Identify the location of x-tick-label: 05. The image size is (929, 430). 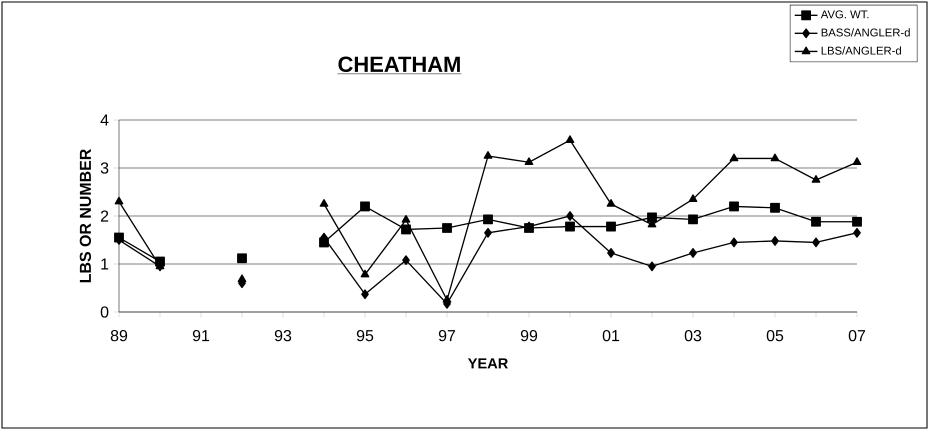
(775, 336).